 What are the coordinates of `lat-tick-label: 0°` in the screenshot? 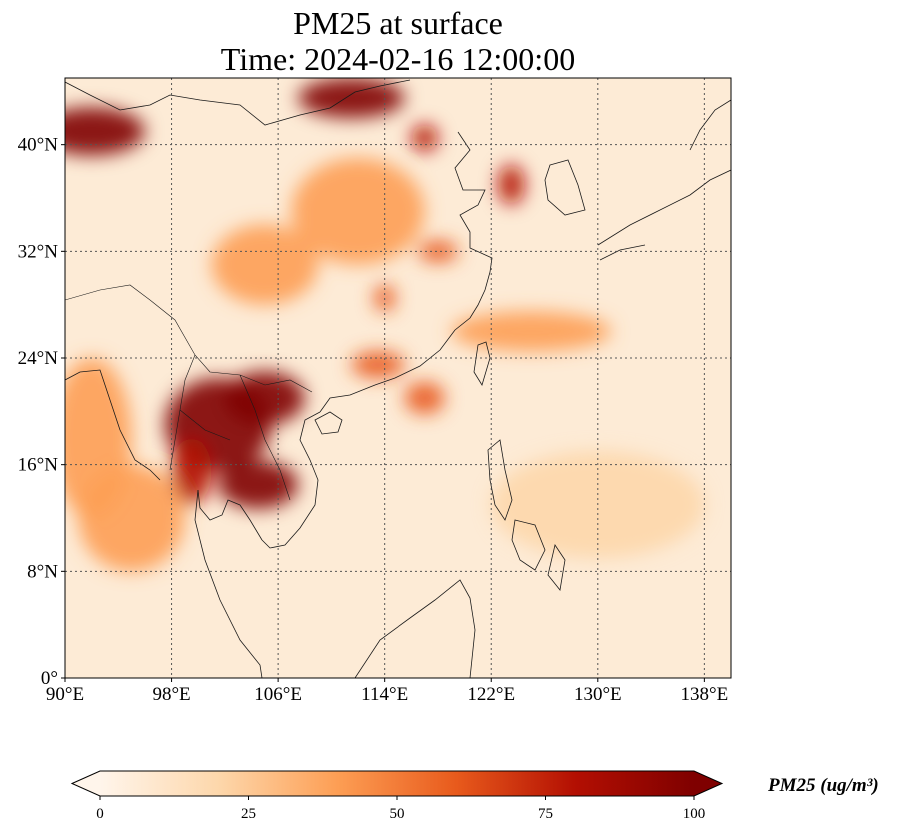 It's located at (49, 678).